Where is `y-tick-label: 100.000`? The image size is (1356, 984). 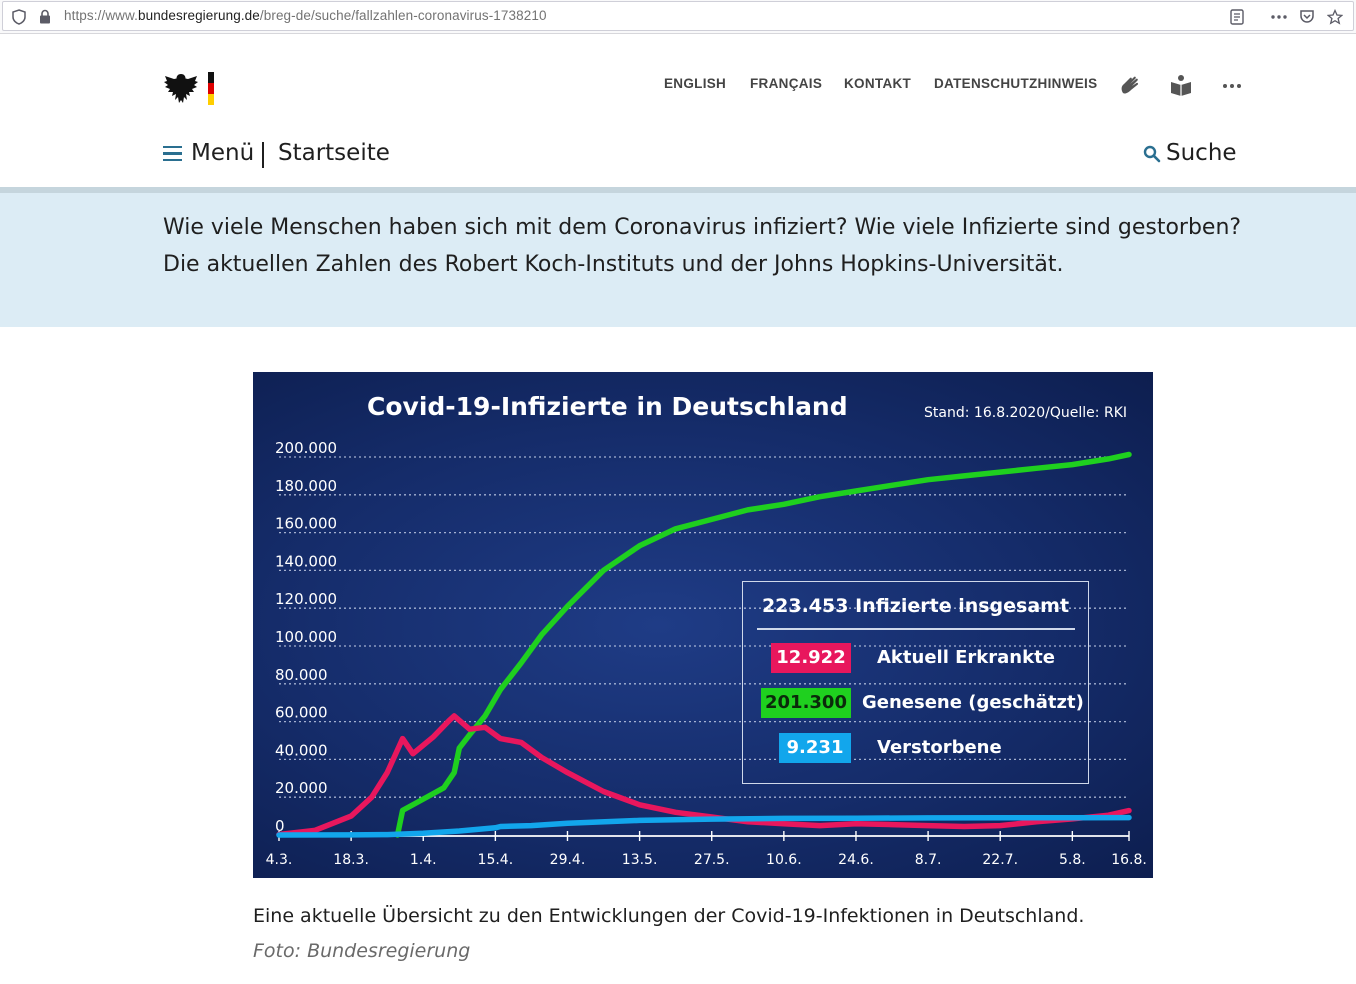
y-tick-label: 100.000 is located at coordinates (306, 637).